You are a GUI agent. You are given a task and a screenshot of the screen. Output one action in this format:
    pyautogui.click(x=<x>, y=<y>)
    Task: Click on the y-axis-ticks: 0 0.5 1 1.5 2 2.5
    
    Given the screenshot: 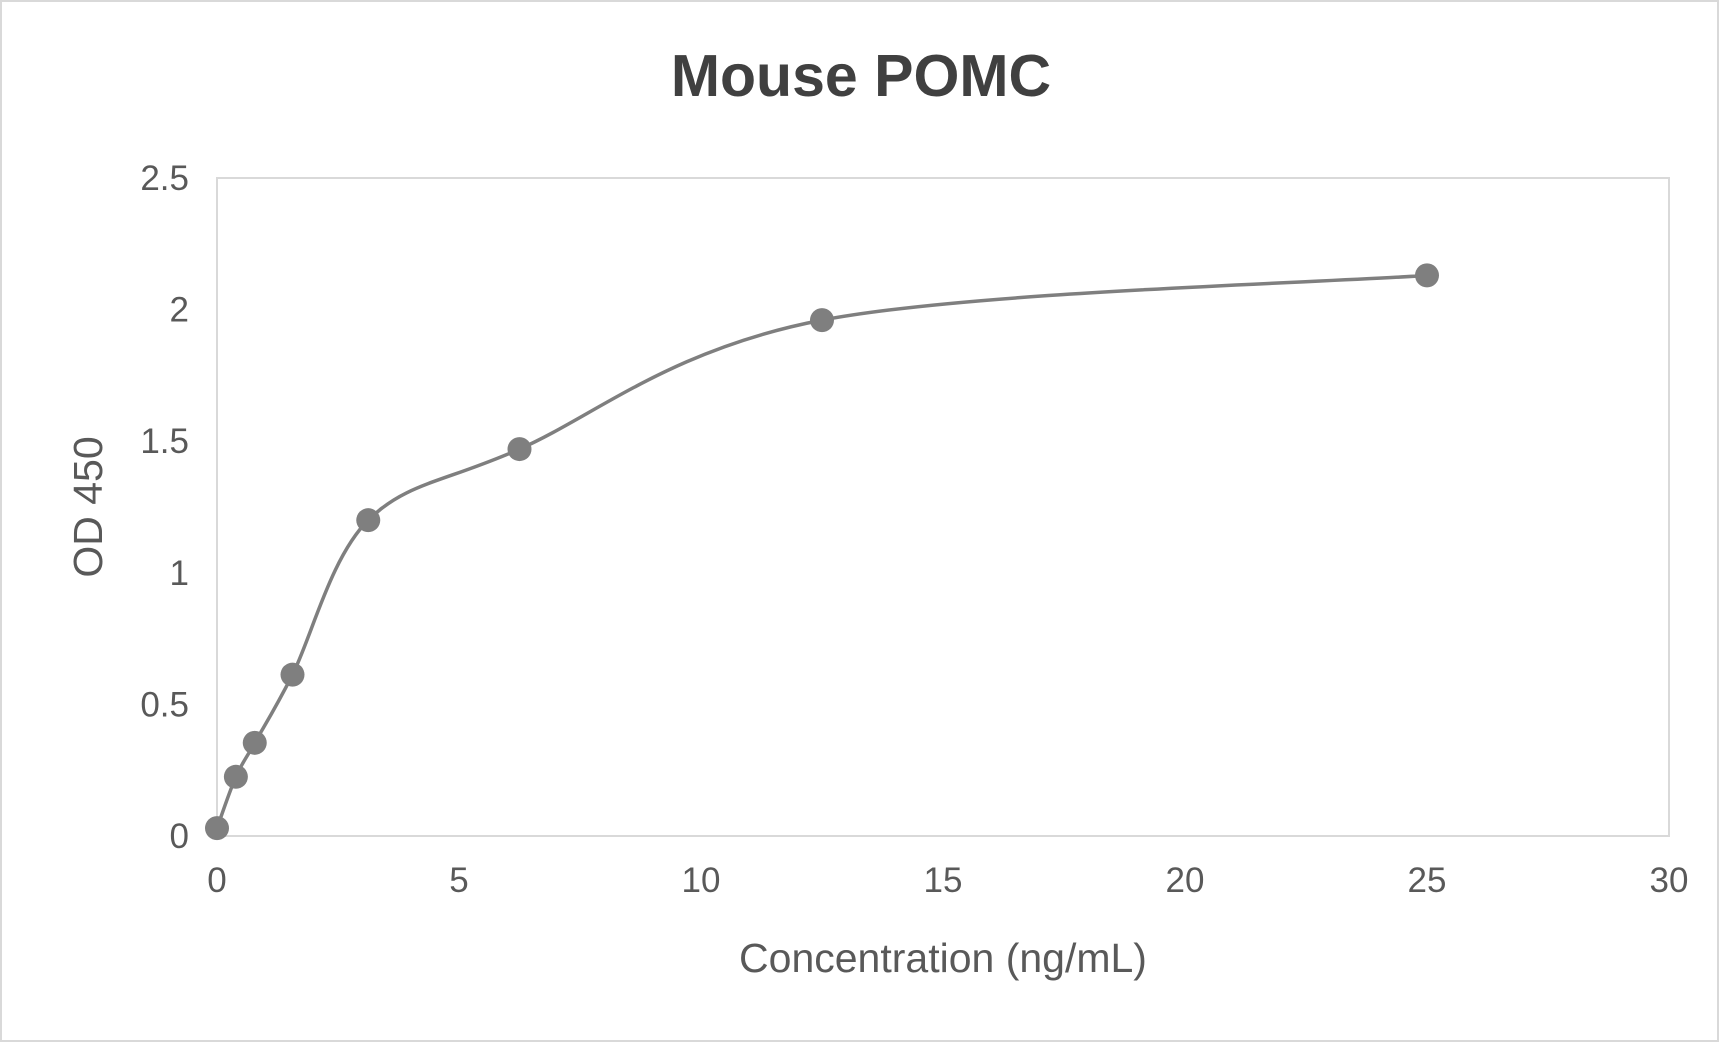 What is the action you would take?
    pyautogui.click(x=164, y=507)
    